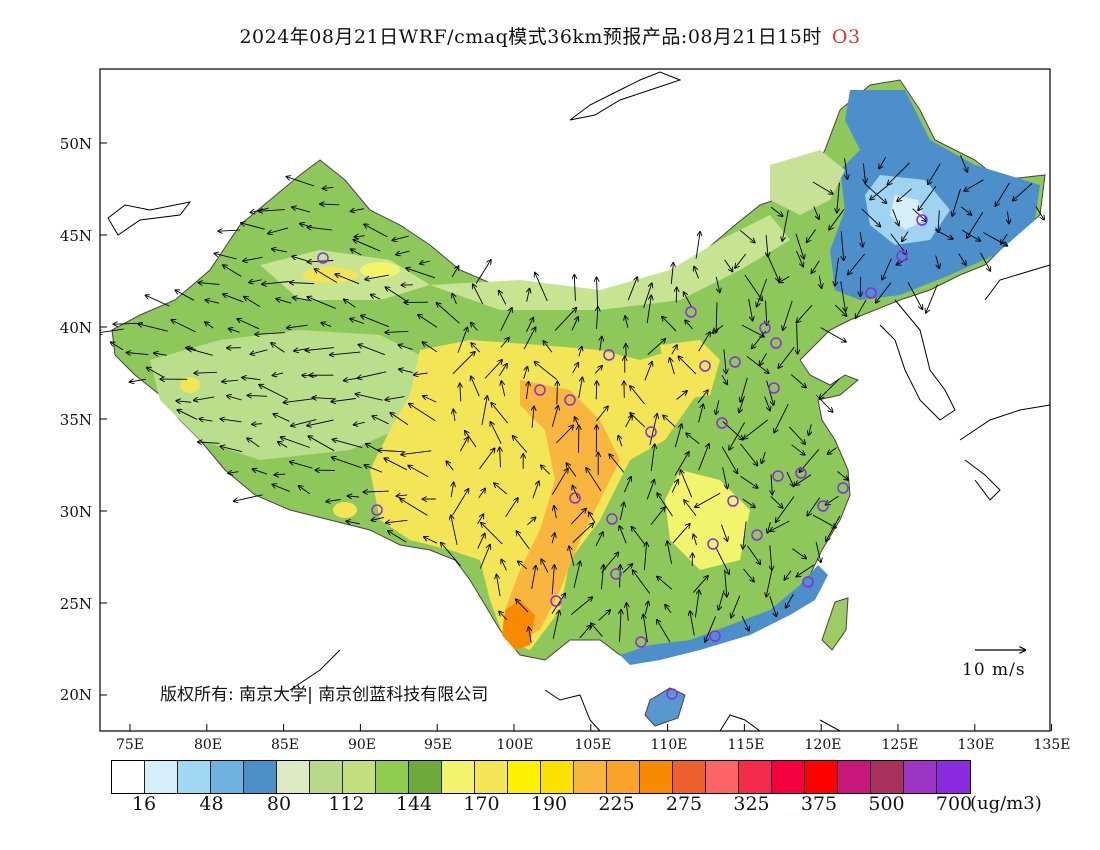 This screenshot has width=1100, height=850. What do you see at coordinates (886, 804) in the screenshot?
I see `legend-tick-label: 500` at bounding box center [886, 804].